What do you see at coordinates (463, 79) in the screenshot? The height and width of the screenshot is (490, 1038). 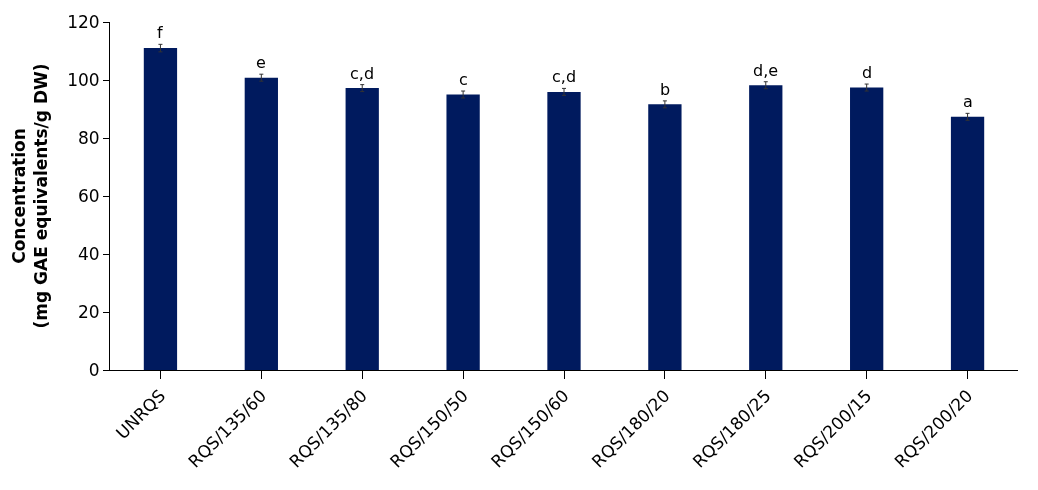 I see `annotation: c` at bounding box center [463, 79].